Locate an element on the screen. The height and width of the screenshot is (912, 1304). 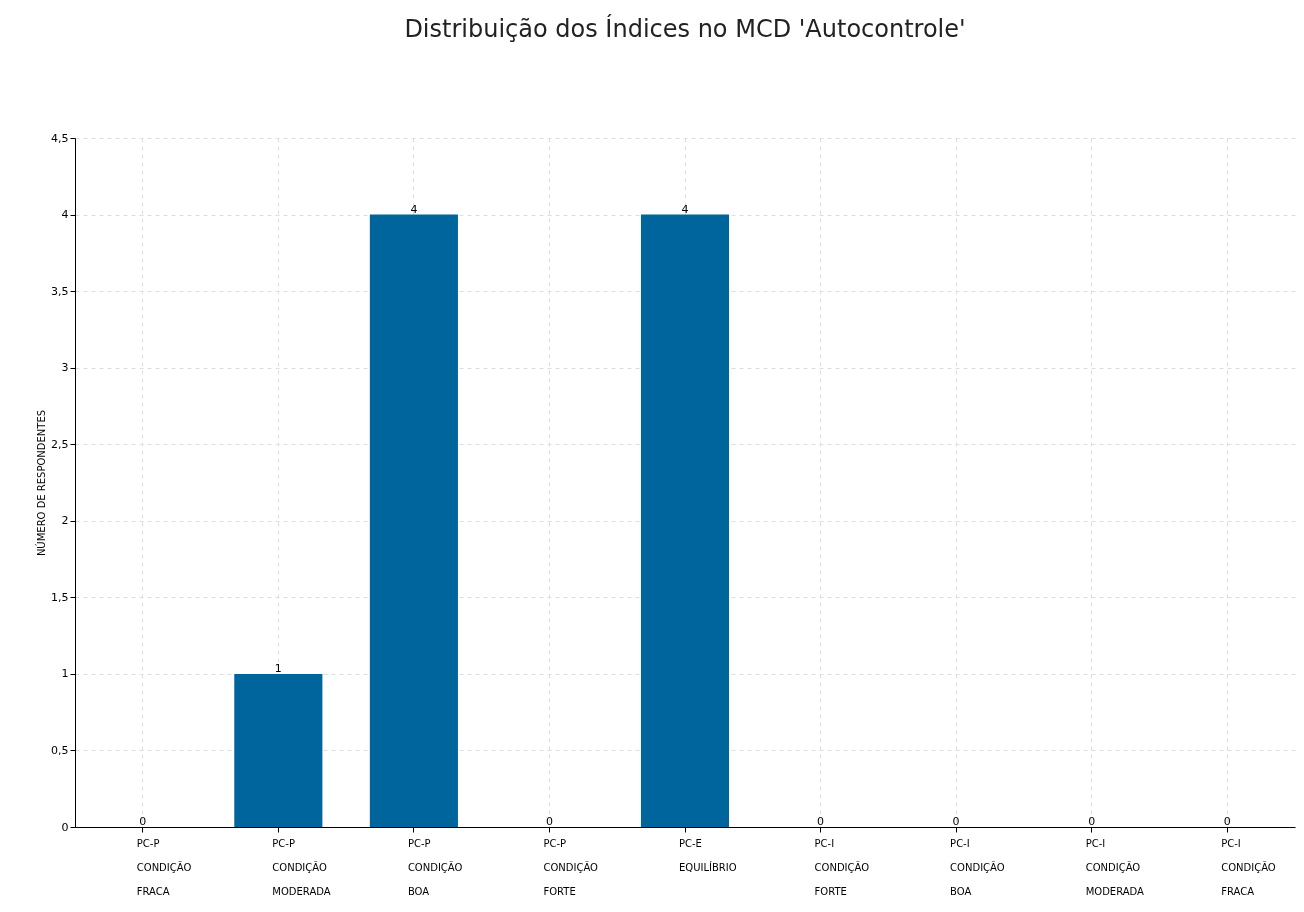
category-label: PC-P CONDIÇÃO FORTE is located at coordinates (570, 867).